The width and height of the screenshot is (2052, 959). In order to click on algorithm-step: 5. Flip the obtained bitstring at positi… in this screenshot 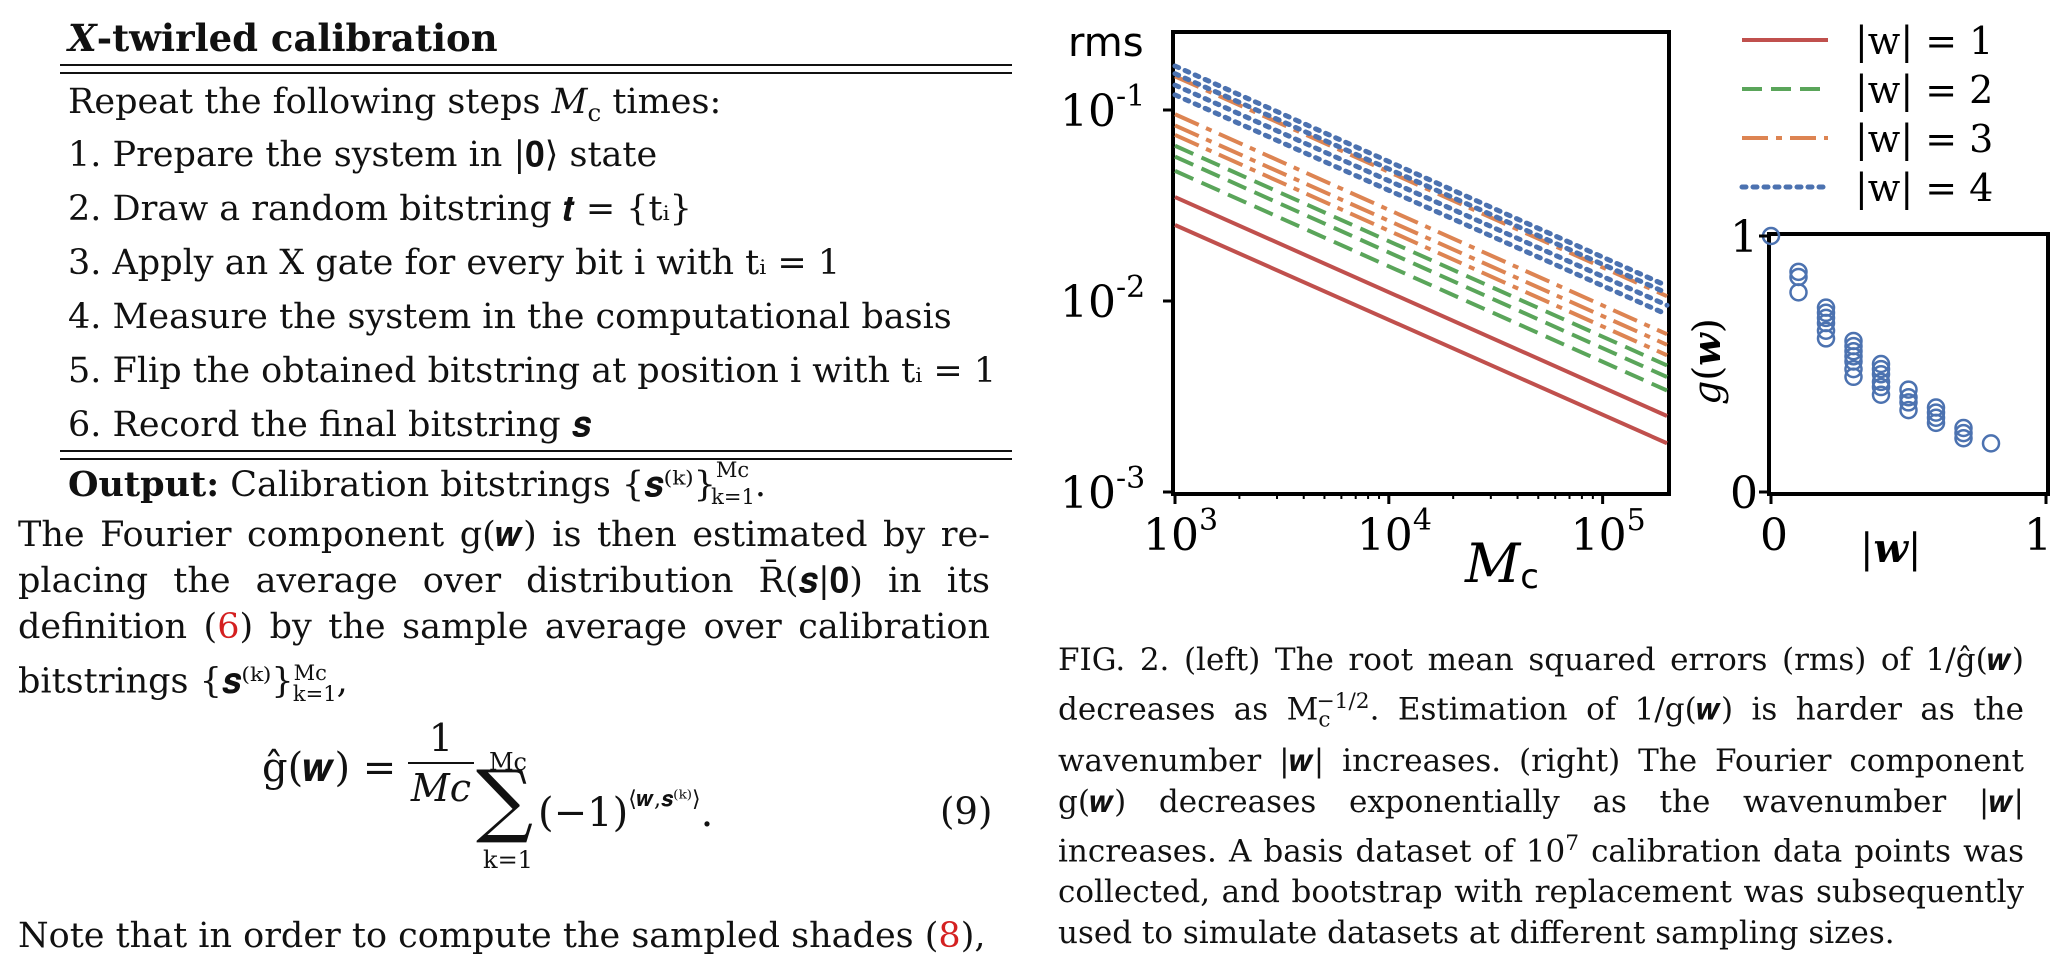, I will do `click(532, 371)`.